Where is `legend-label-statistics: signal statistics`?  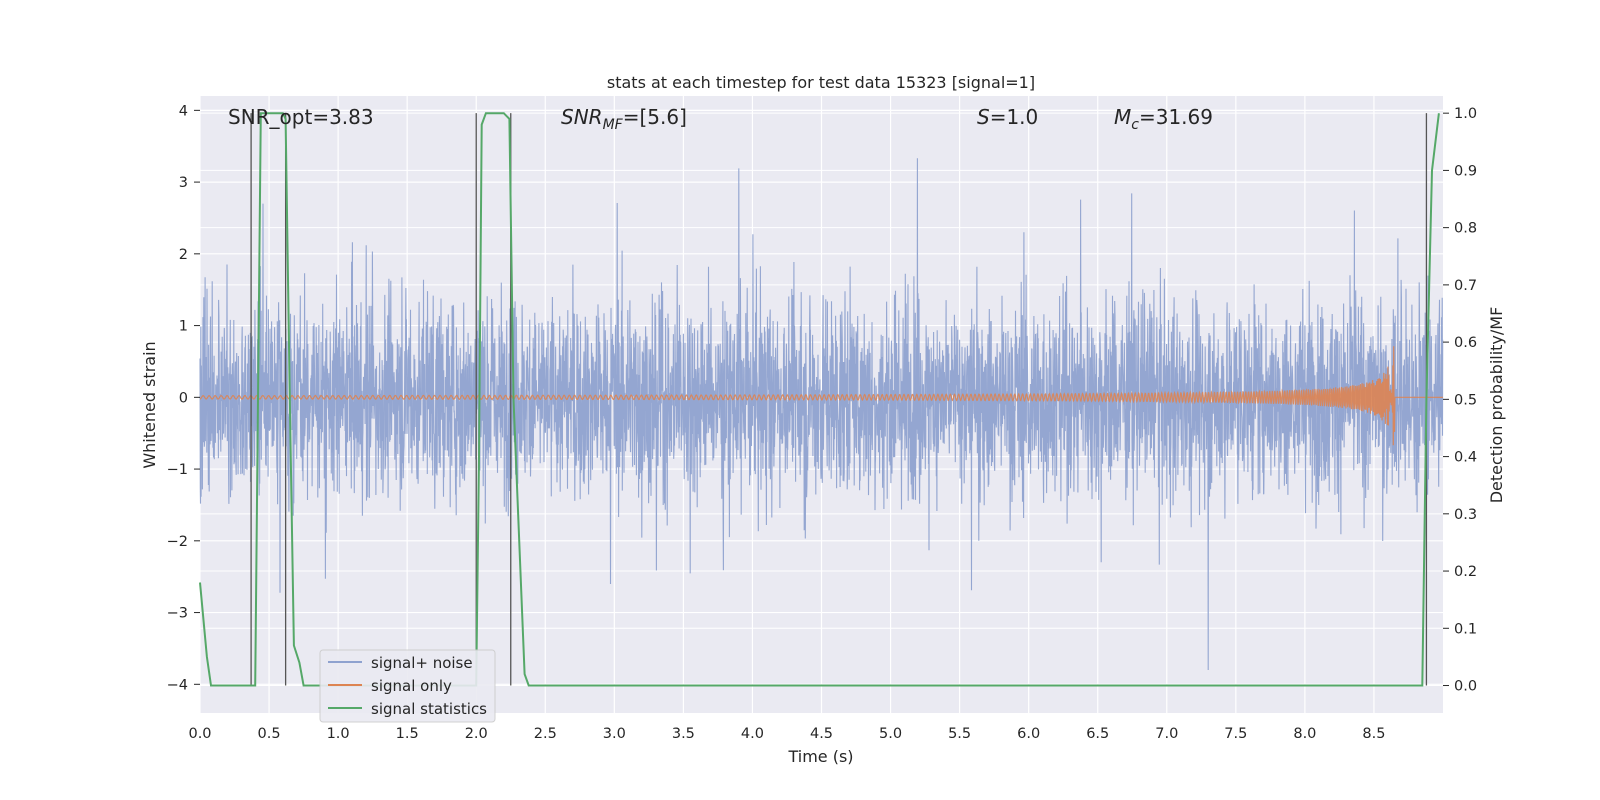
legend-label-statistics: signal statistics is located at coordinates (429, 709).